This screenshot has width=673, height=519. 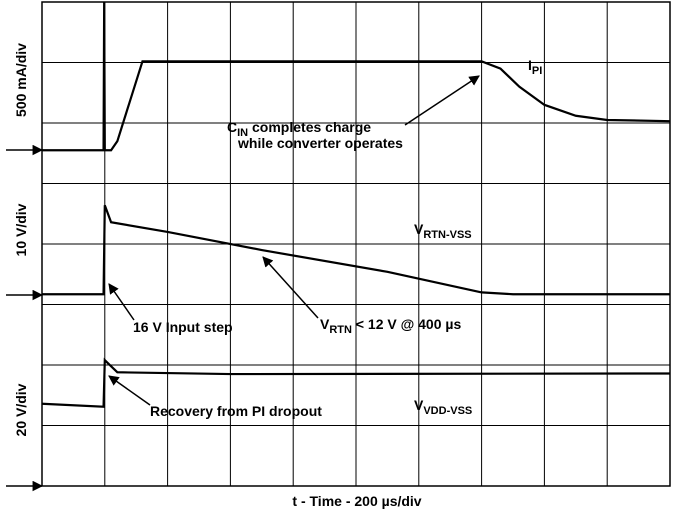 I want to click on annotation: VVDD-VSS, so click(x=443, y=407).